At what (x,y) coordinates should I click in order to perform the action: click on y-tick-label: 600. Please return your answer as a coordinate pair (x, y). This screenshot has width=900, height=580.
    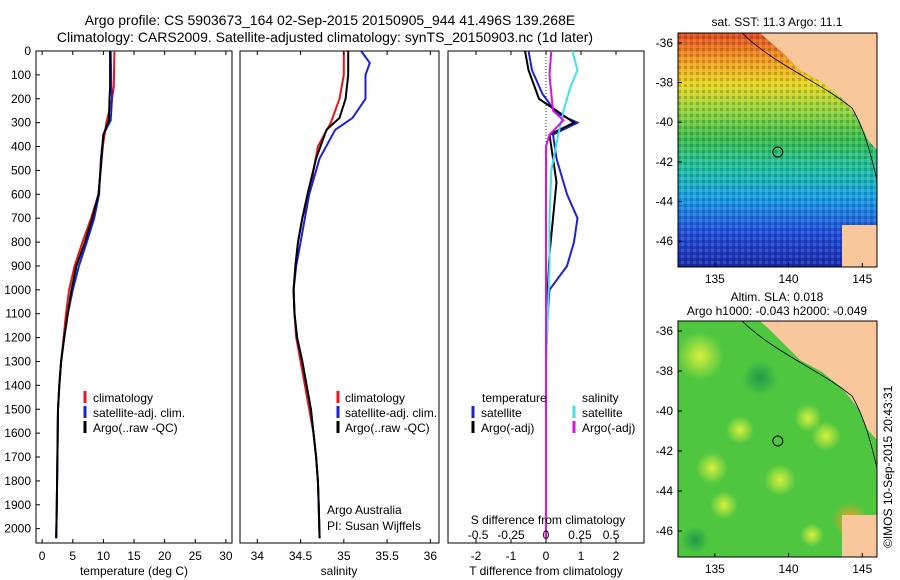
    Looking at the image, I should click on (21, 194).